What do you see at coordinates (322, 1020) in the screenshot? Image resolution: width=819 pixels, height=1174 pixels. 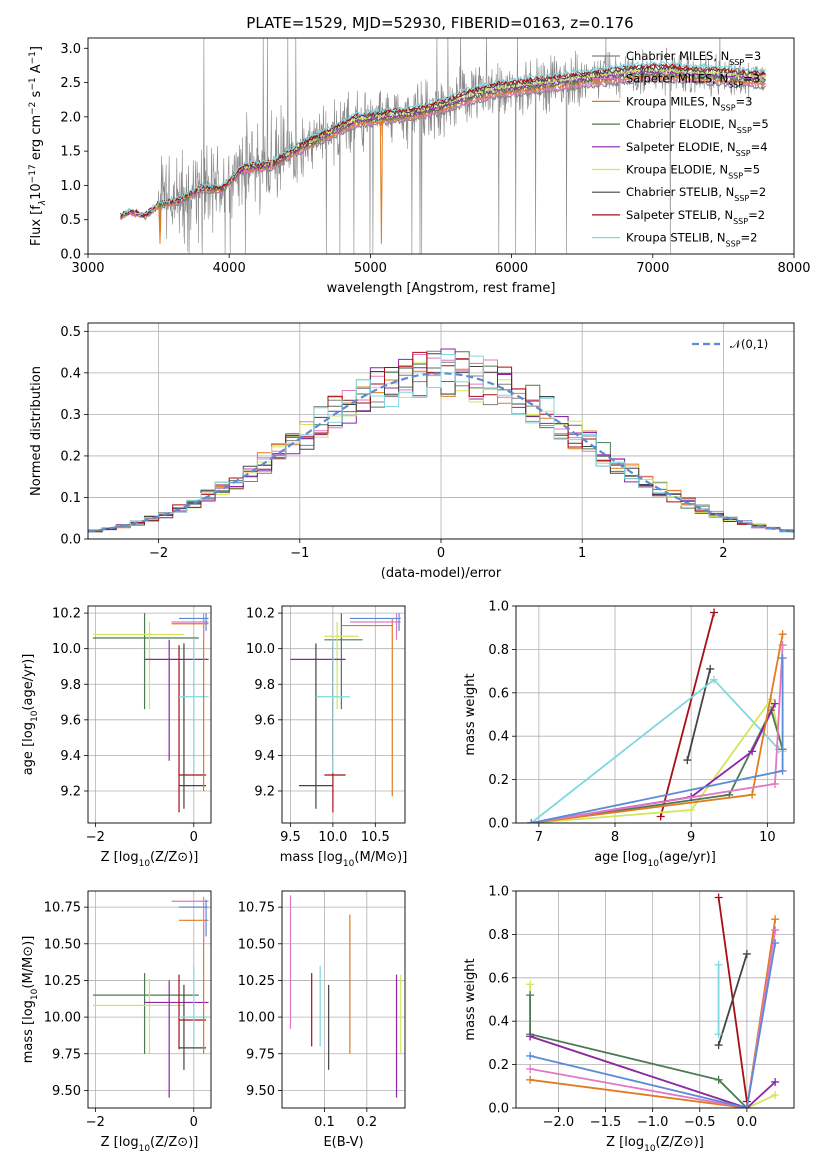 I see `panel-mass-vs-EBV: 0.1 0.2 9.50 9.75 10.00 10.25 10.50 10.75 E(B-V)` at bounding box center [322, 1020].